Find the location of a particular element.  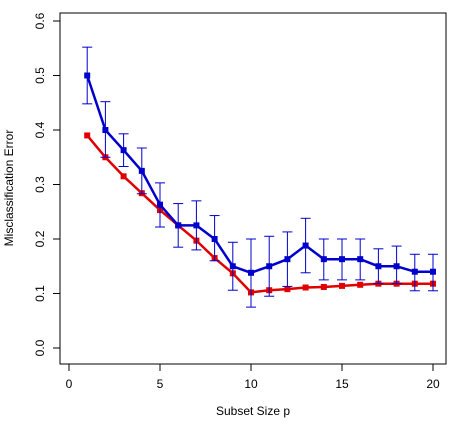

y-axis: 0.0 0.1 0.2 0.3 0.4 0.5 0.6 is located at coordinates (47, 184).